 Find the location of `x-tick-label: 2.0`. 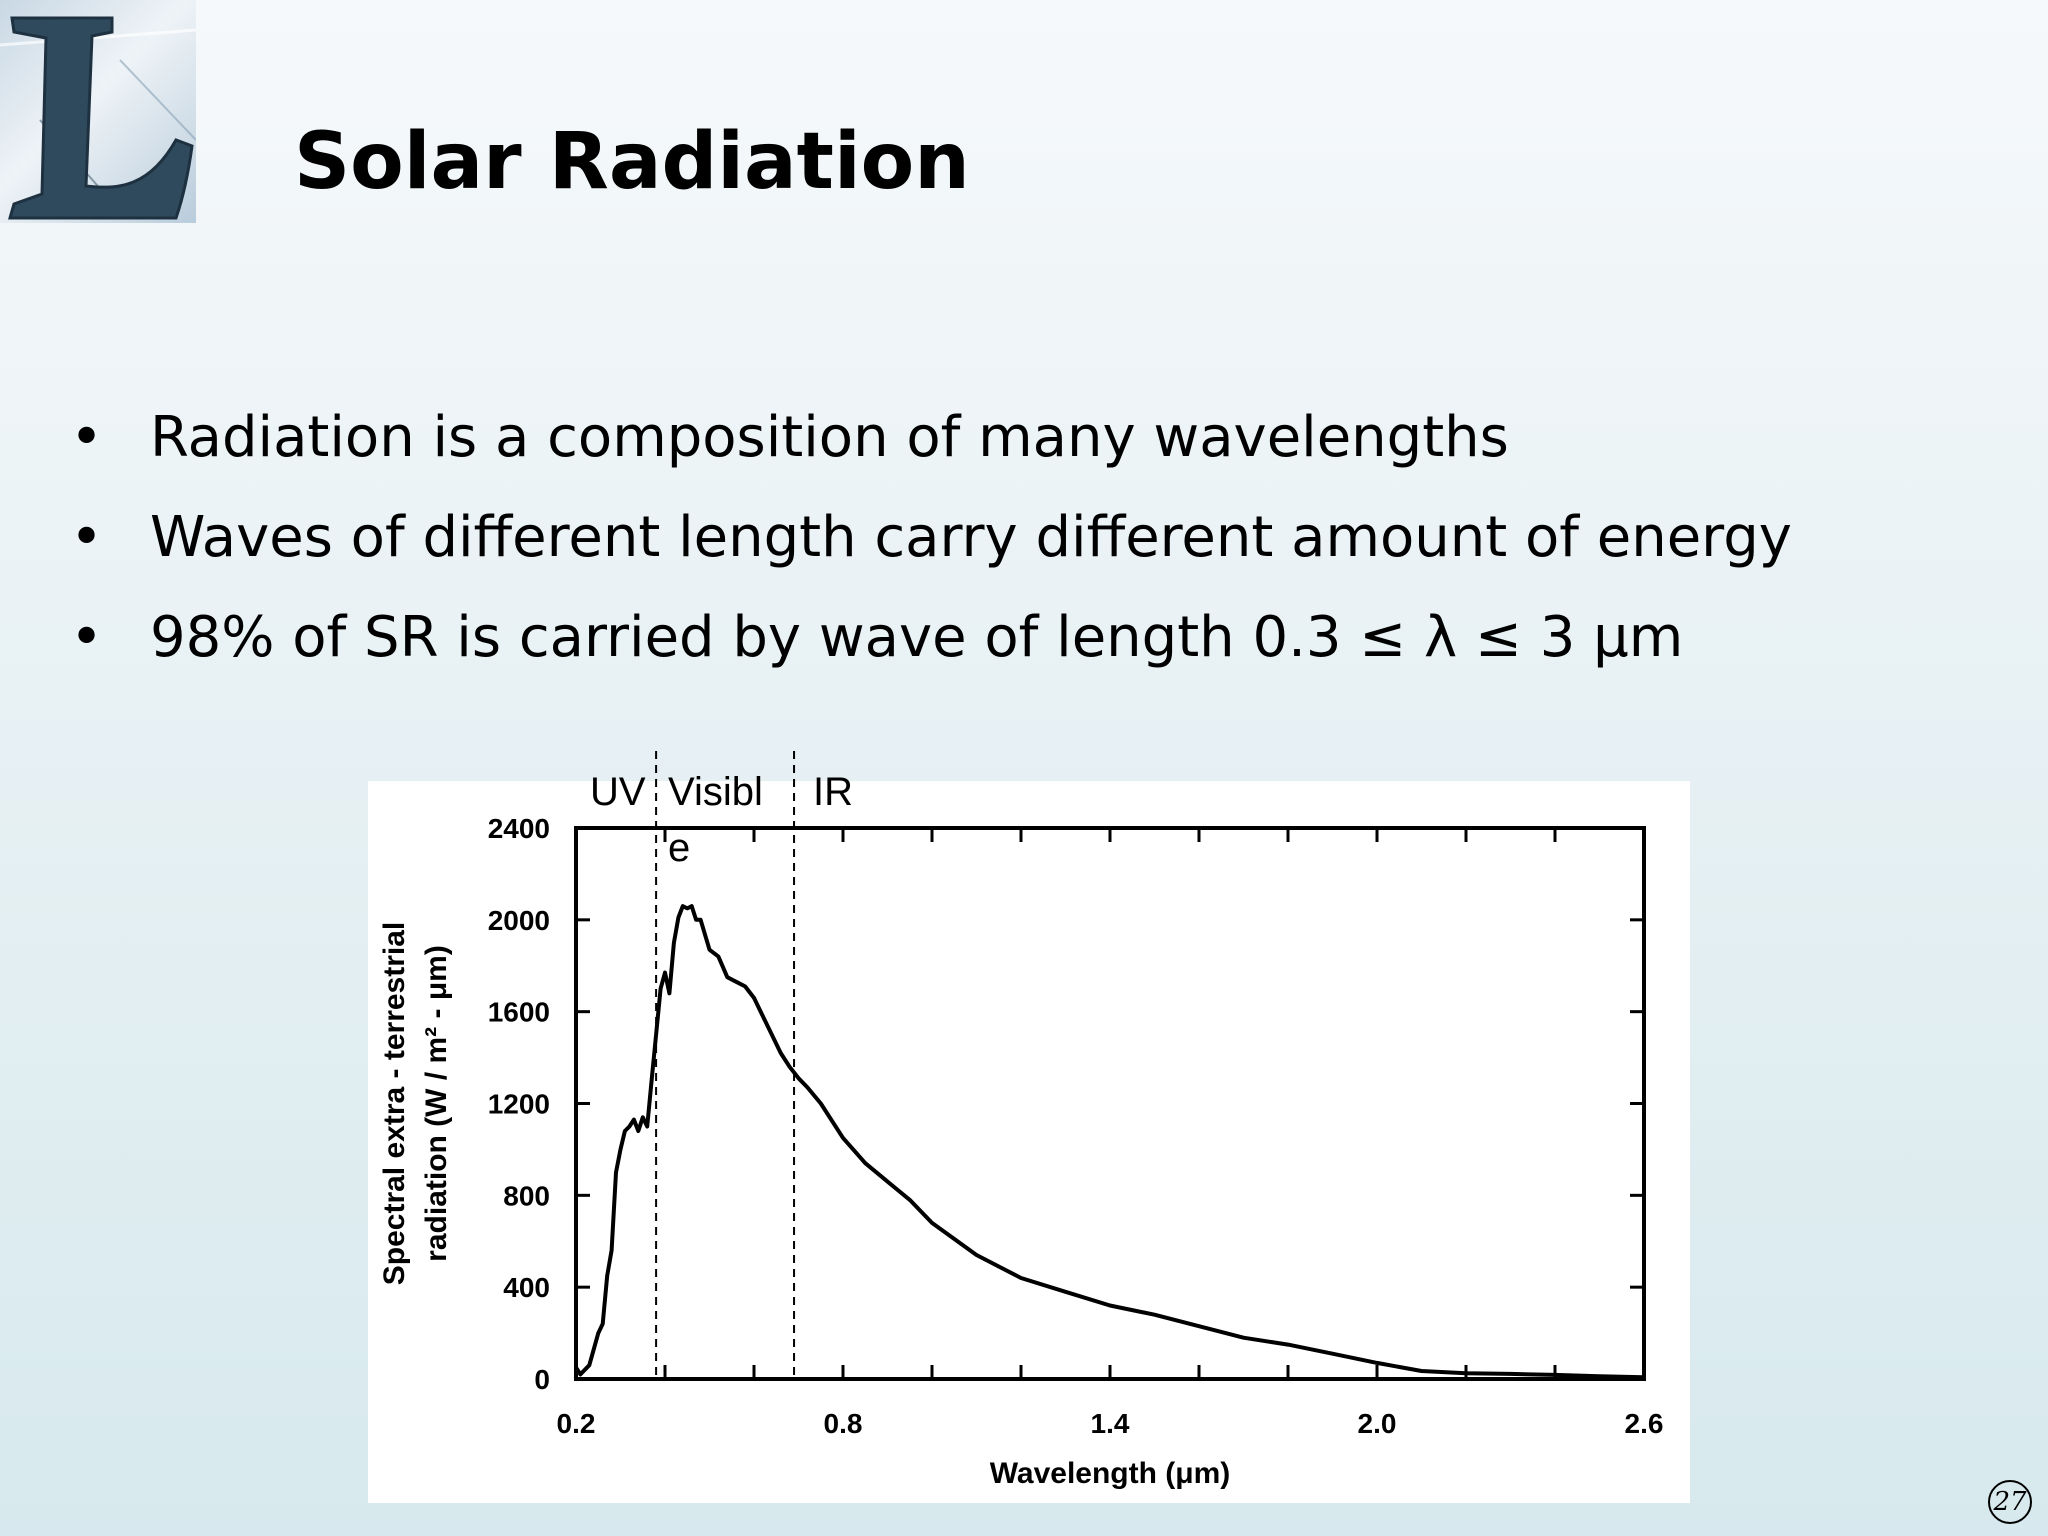

x-tick-label: 2.0 is located at coordinates (1377, 1423).